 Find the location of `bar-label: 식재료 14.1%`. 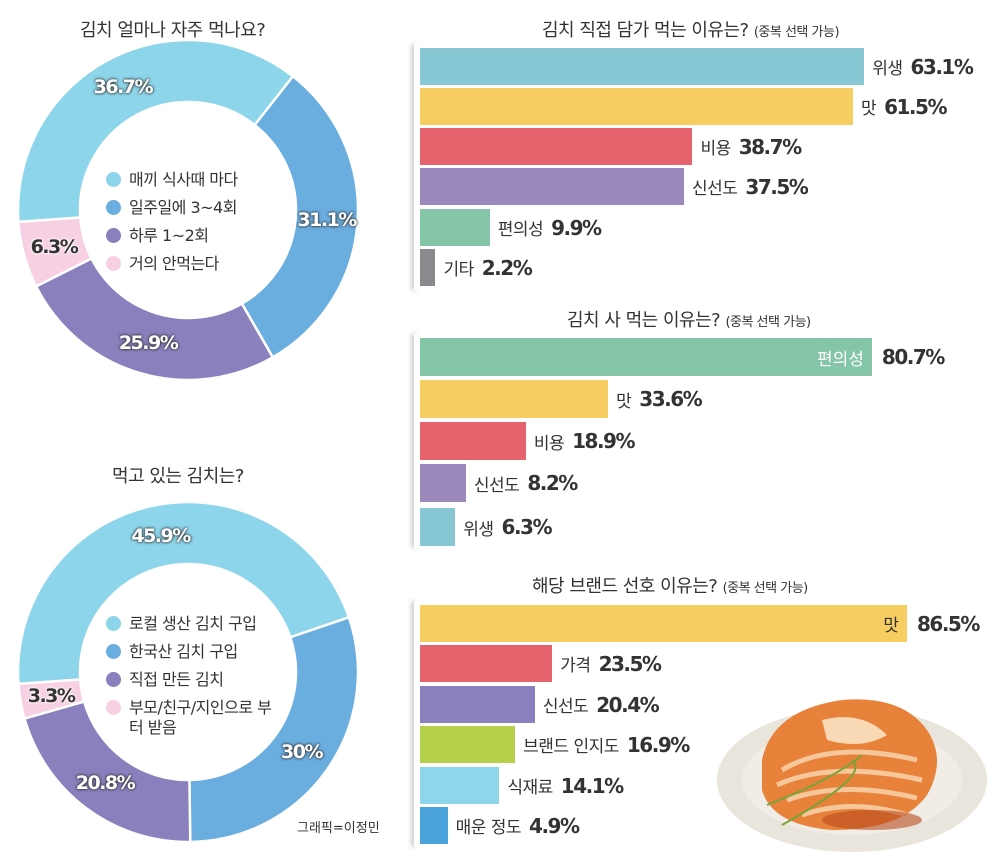

bar-label: 식재료 14.1% is located at coordinates (565, 785).